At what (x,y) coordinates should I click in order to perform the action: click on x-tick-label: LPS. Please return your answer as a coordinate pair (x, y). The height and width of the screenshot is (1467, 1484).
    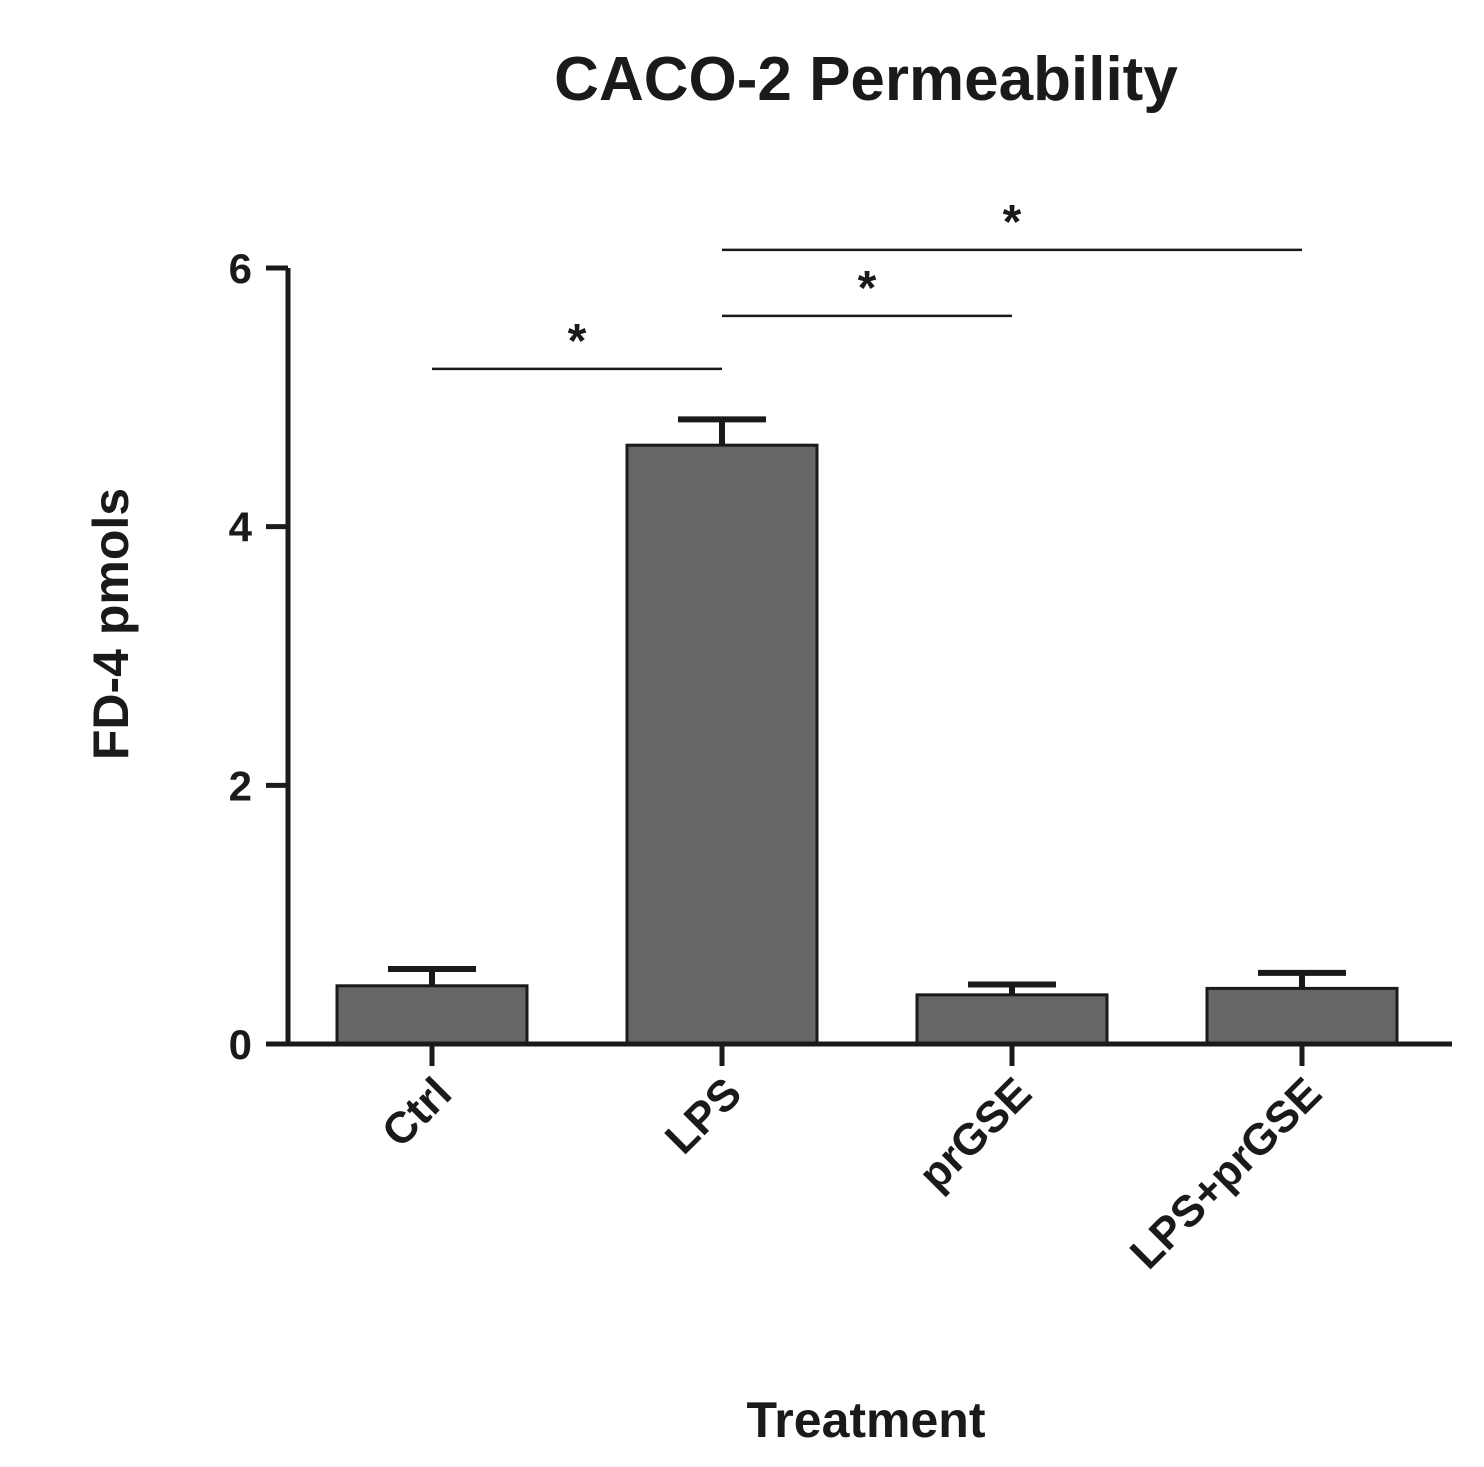
    Looking at the image, I should click on (703, 1115).